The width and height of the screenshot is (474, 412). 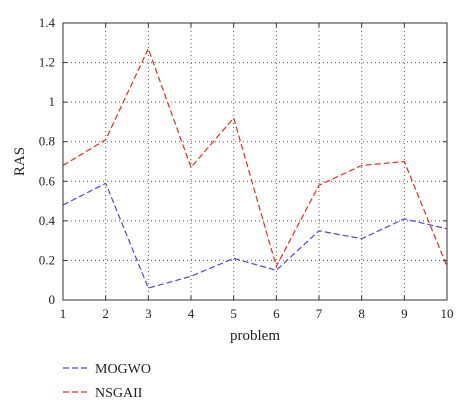 I want to click on y-tick-labels: 0 0.2 0.4 0.6 0.8 1 1.2 1.4, so click(x=47, y=161).